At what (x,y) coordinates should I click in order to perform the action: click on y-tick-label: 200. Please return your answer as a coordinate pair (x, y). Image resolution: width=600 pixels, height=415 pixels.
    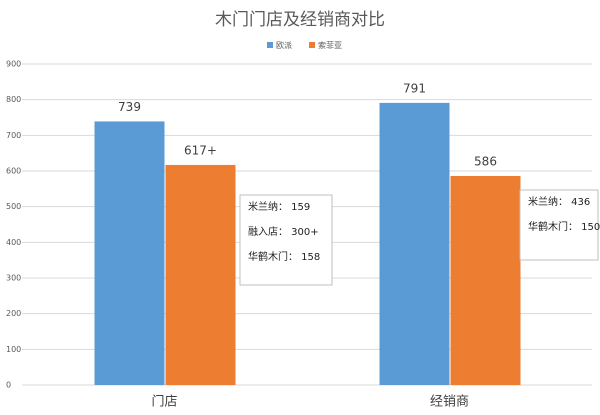
    Looking at the image, I should click on (13, 313).